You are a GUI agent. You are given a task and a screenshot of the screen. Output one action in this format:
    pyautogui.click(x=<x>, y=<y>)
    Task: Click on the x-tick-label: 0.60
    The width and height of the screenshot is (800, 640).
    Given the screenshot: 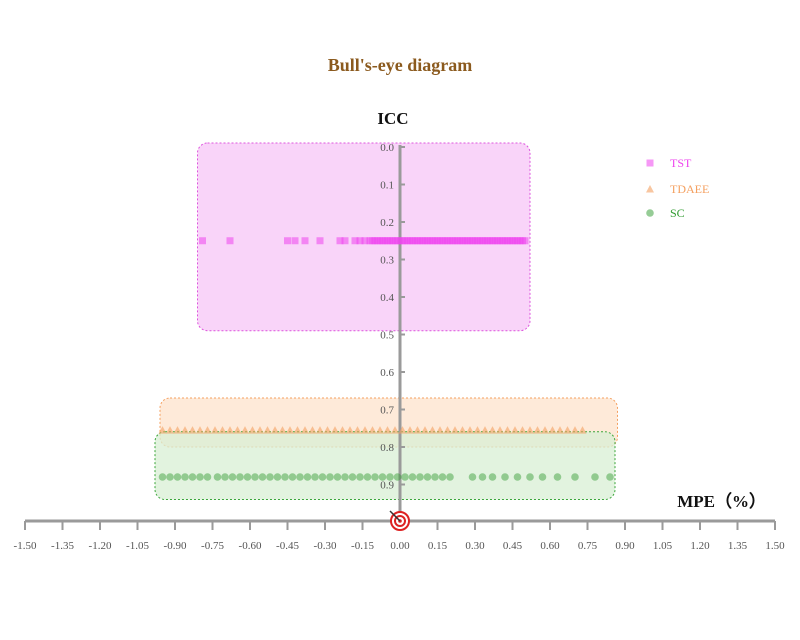 What is the action you would take?
    pyautogui.click(x=550, y=546)
    